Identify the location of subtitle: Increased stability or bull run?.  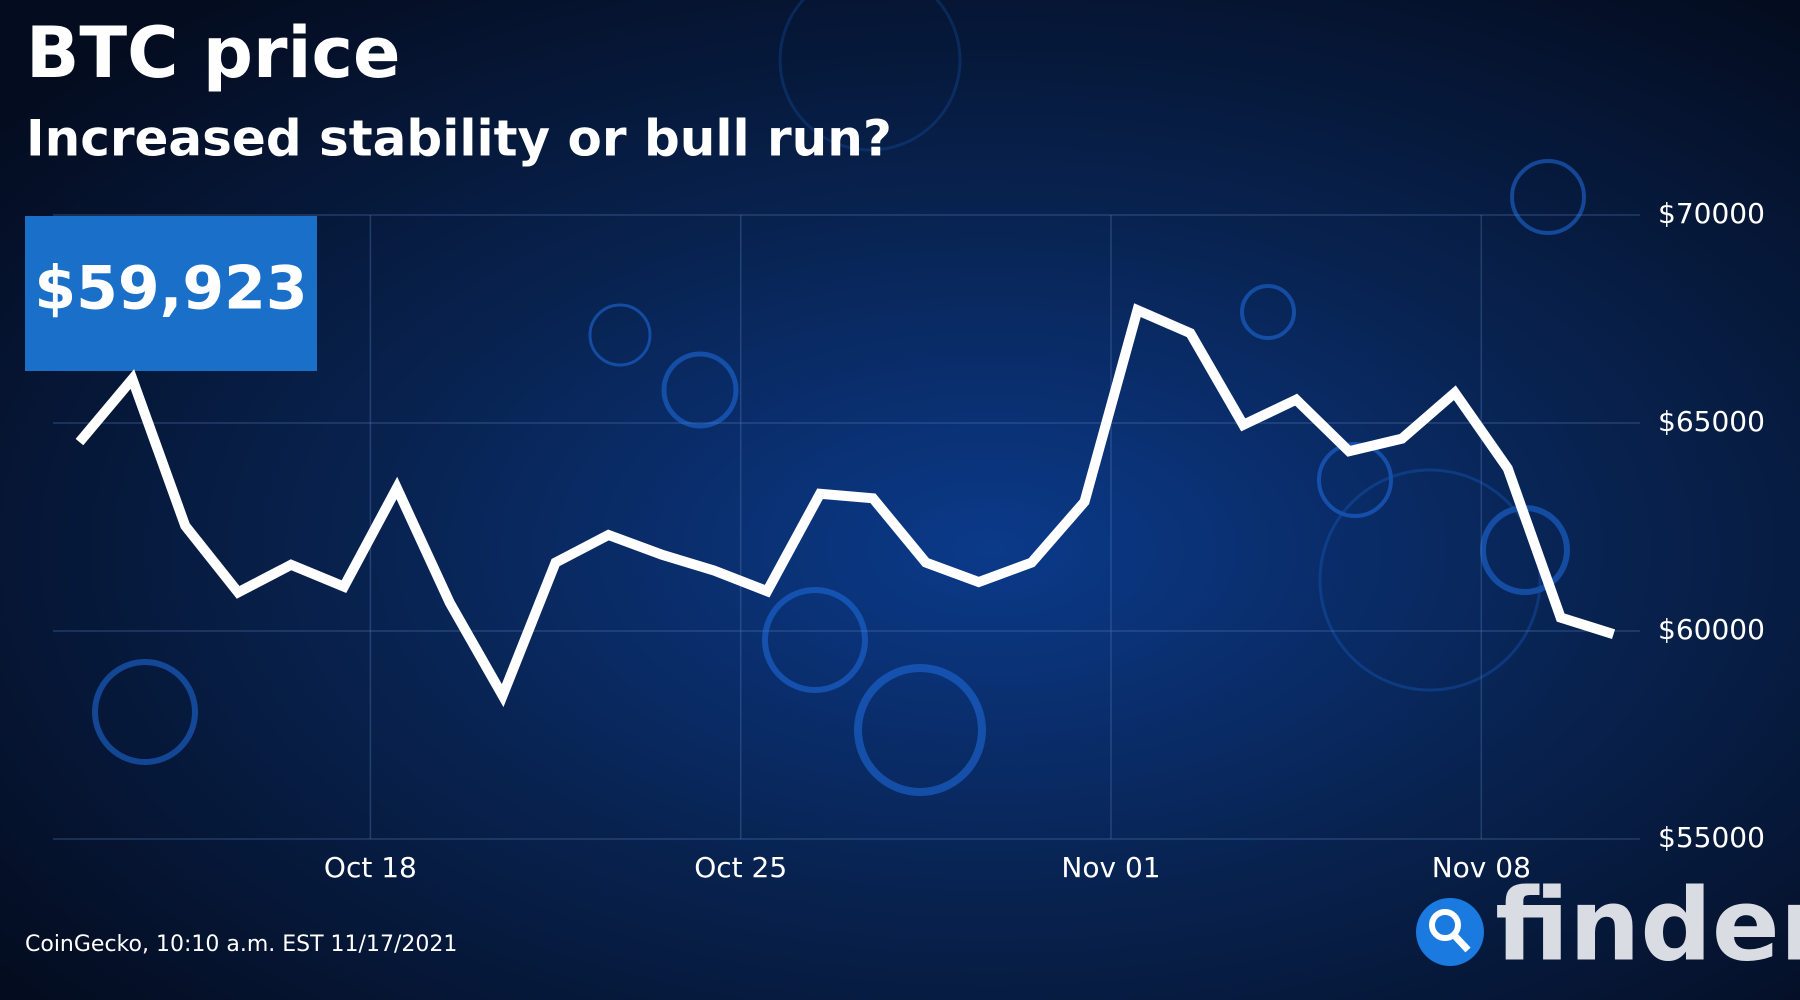
(459, 139).